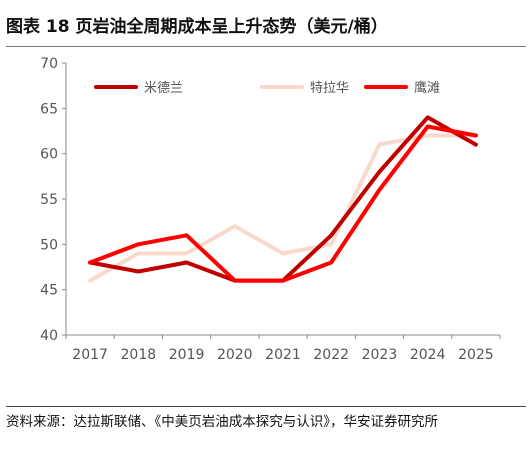  Describe the element at coordinates (49, 245) in the screenshot. I see `y-tick-label: 50` at that location.